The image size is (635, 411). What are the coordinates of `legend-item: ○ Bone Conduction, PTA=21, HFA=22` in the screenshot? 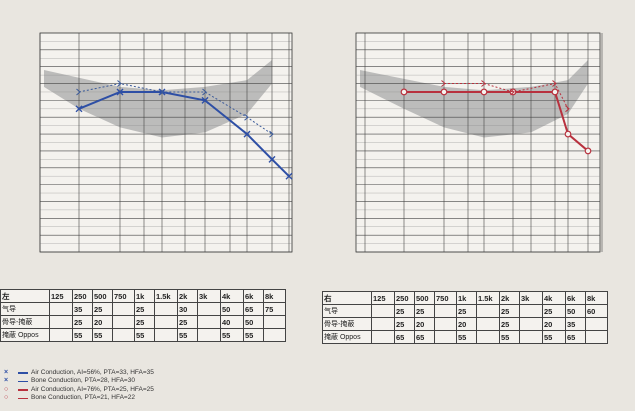 It's located at (79, 398).